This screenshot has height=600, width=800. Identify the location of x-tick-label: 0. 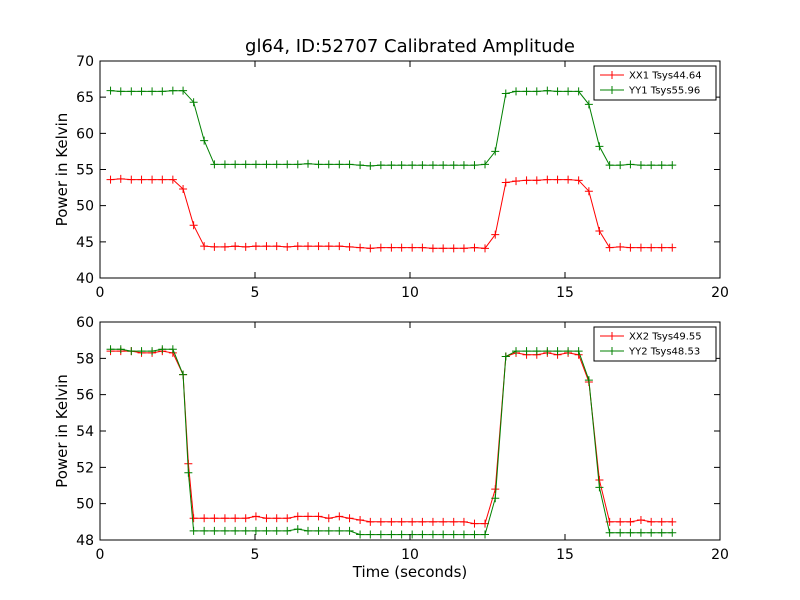
(100, 555).